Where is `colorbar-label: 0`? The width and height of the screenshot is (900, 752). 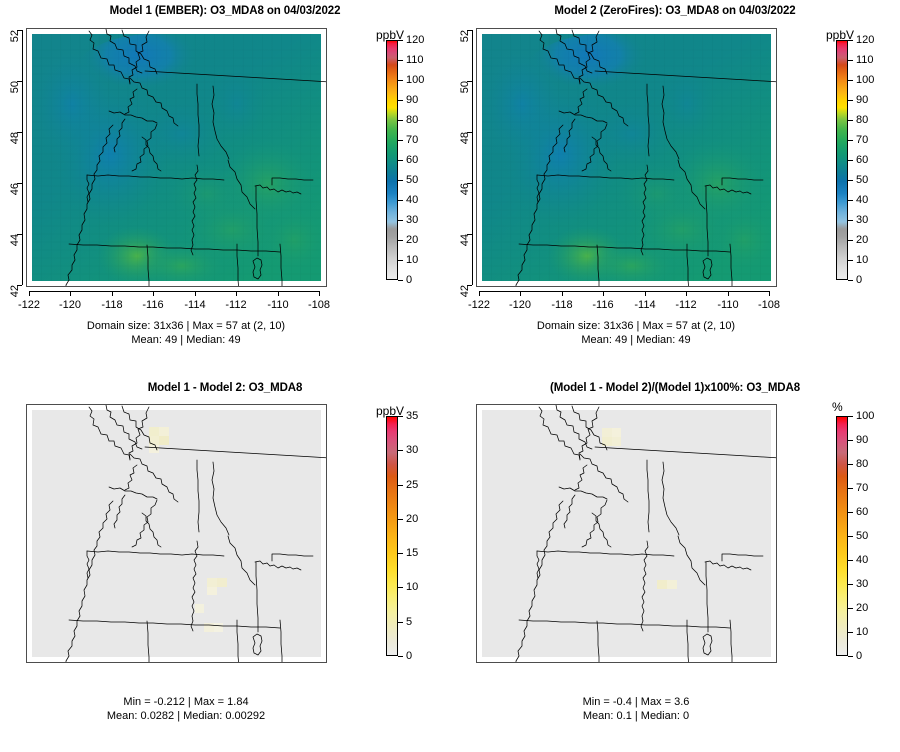
colorbar-label: 0 is located at coordinates (859, 656).